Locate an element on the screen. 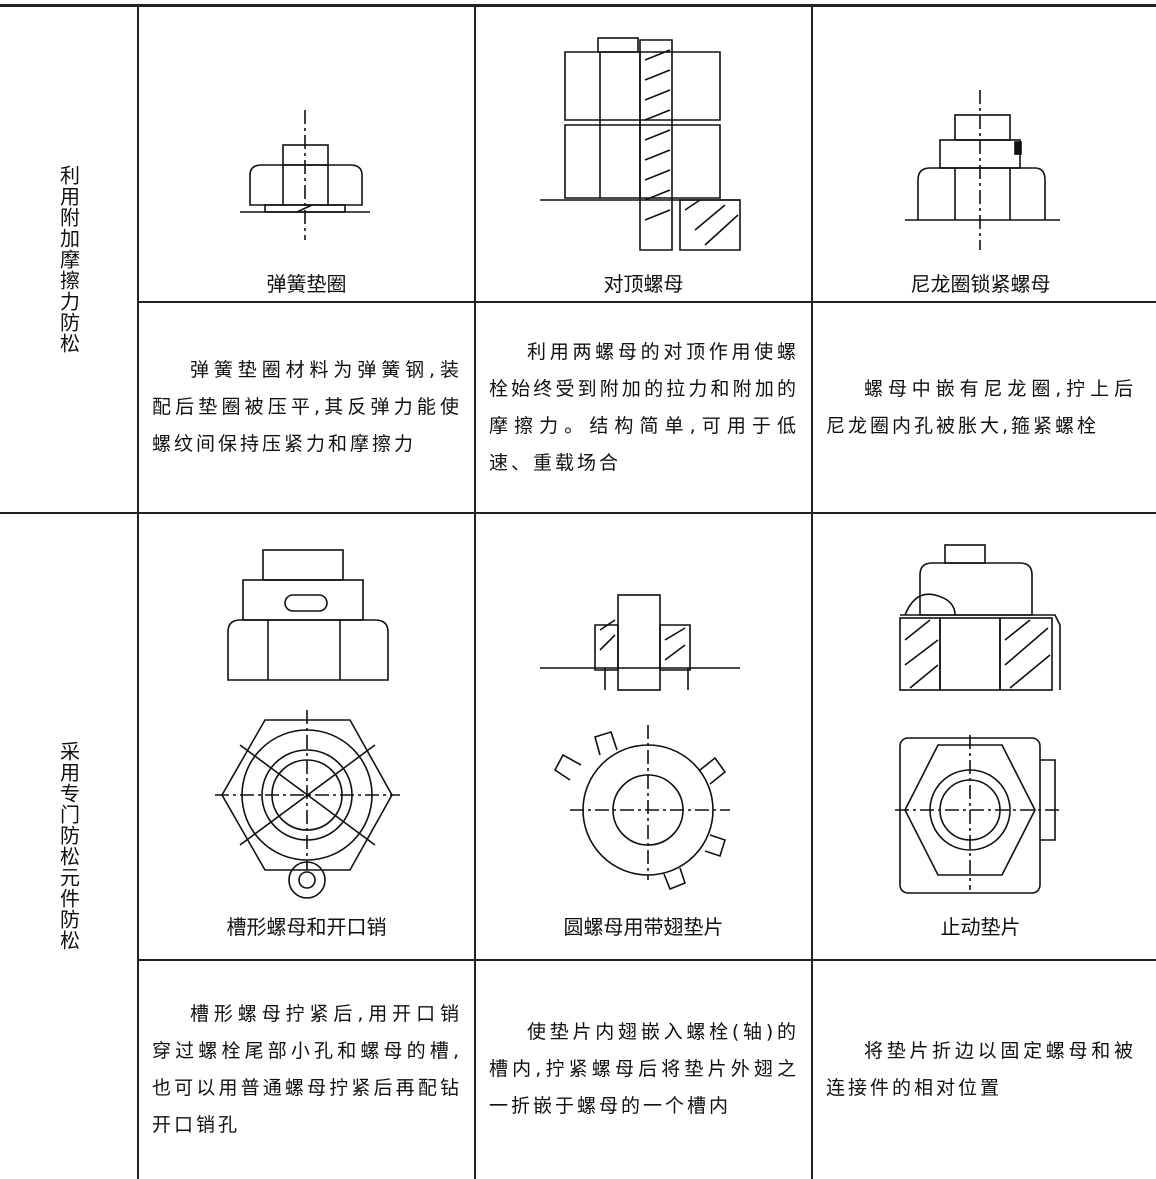  desc-cell: 弹簧垫圈材料为弹簧钢,装配后垫圈被压平,其反弹力能使螺纹间保持压紧力和摩擦力 is located at coordinates (306, 407).